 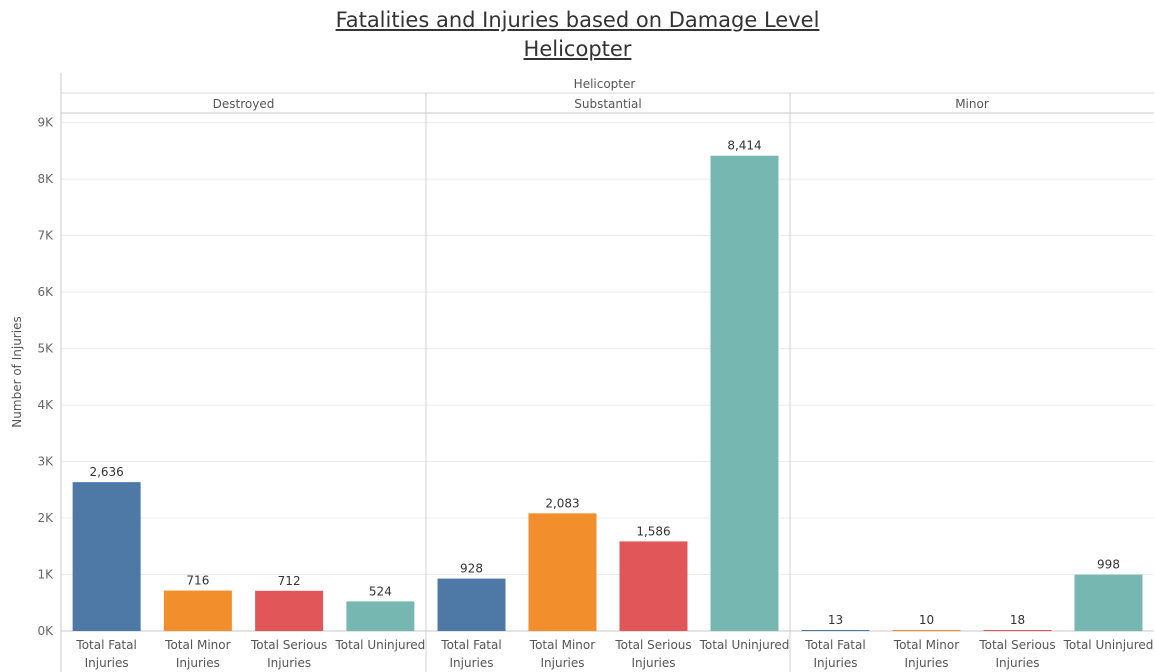 I want to click on y-tick-label: 1K, so click(x=45, y=575).